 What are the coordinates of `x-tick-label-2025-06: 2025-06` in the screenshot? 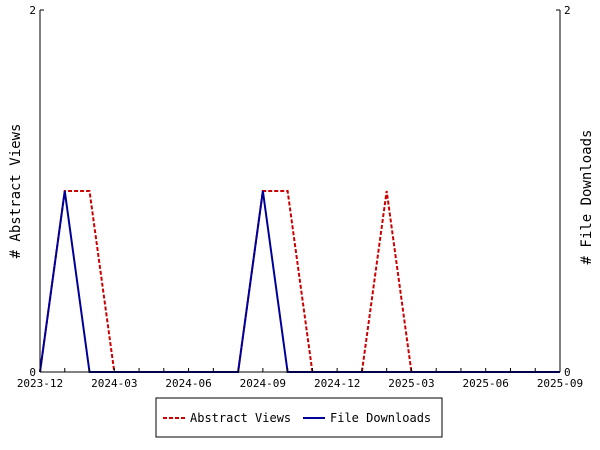 It's located at (486, 383).